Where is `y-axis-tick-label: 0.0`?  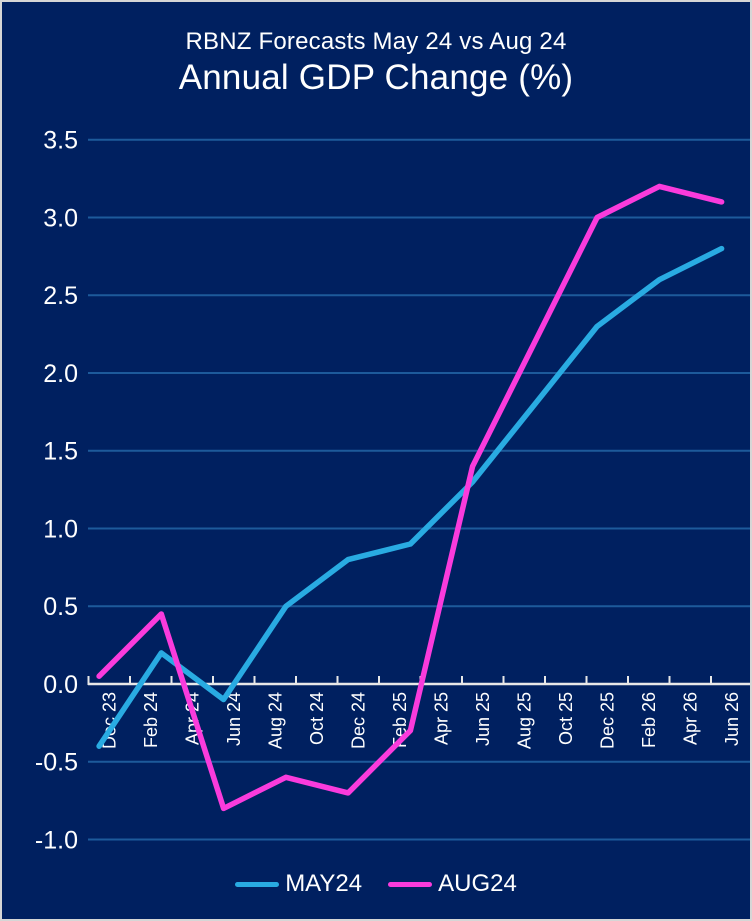
y-axis-tick-label: 0.0 is located at coordinates (60, 685).